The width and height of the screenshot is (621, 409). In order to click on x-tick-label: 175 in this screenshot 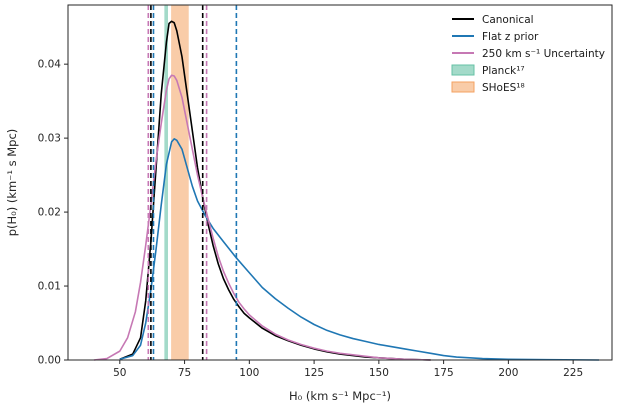, I will do `click(444, 373)`.